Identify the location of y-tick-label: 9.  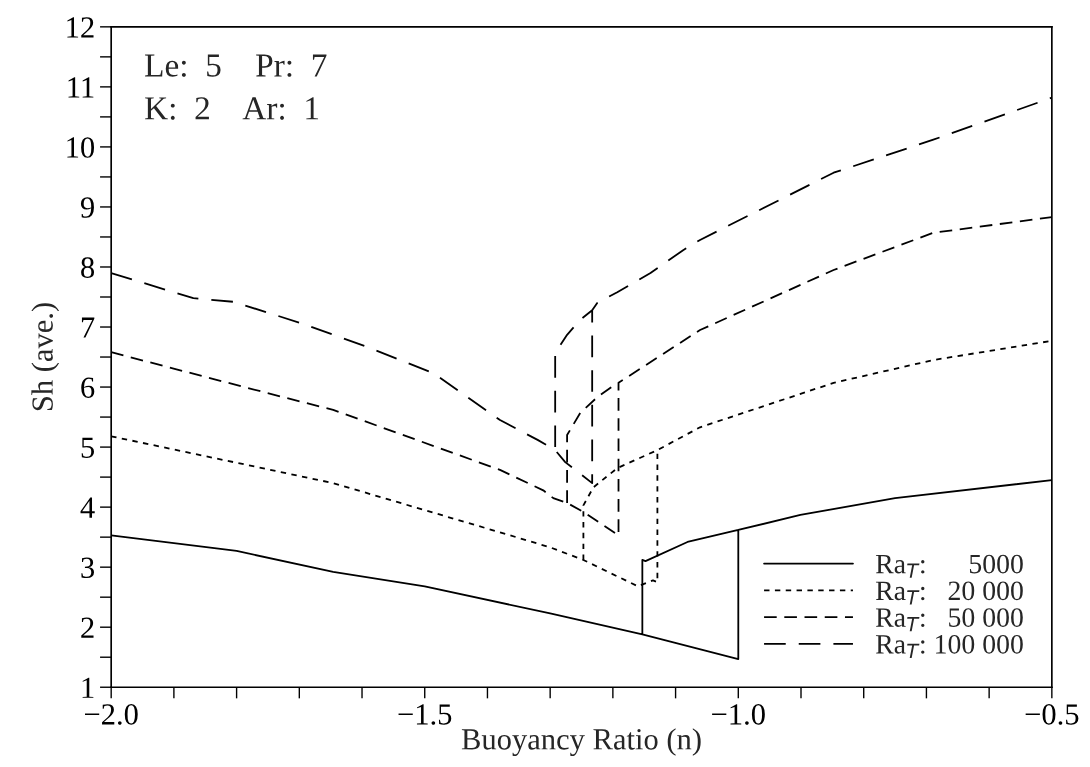
(87, 207).